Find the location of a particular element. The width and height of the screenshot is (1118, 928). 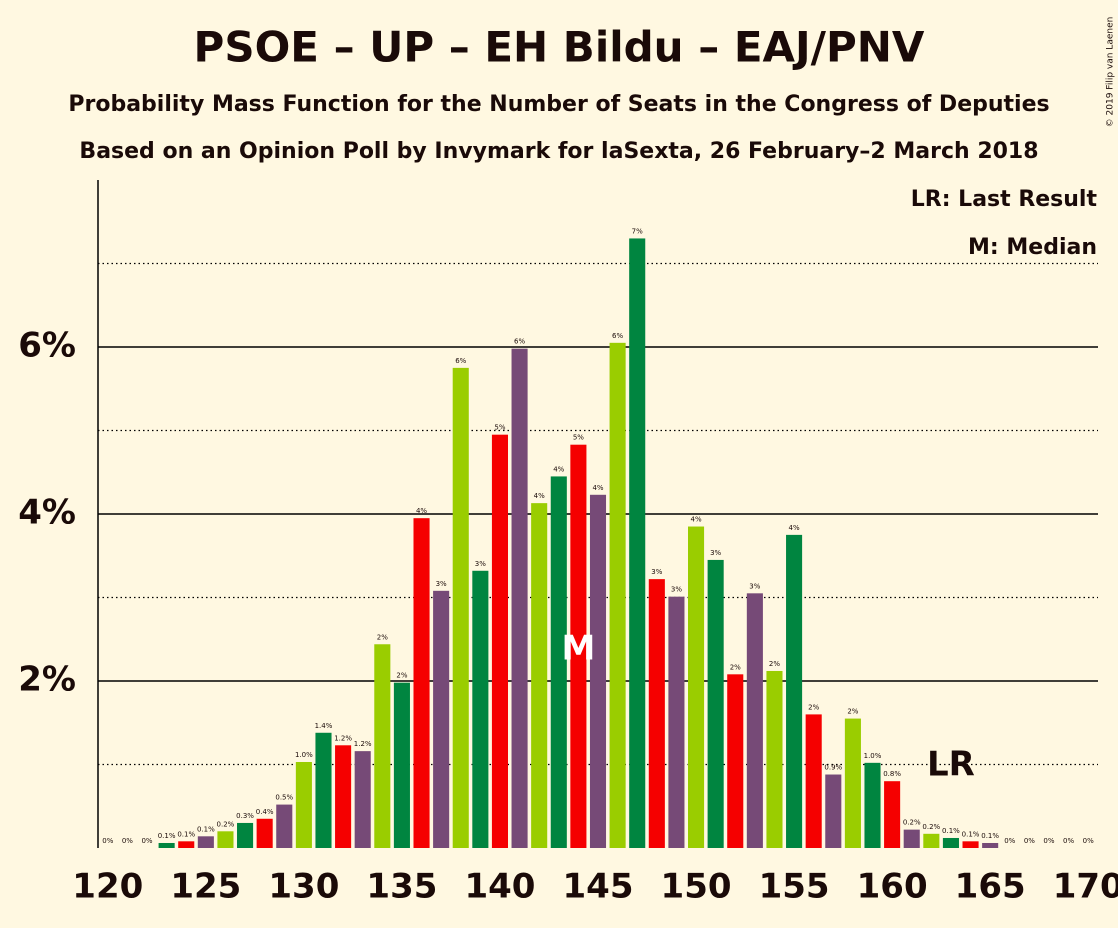

x-tick-label: 120 is located at coordinates (107, 887).